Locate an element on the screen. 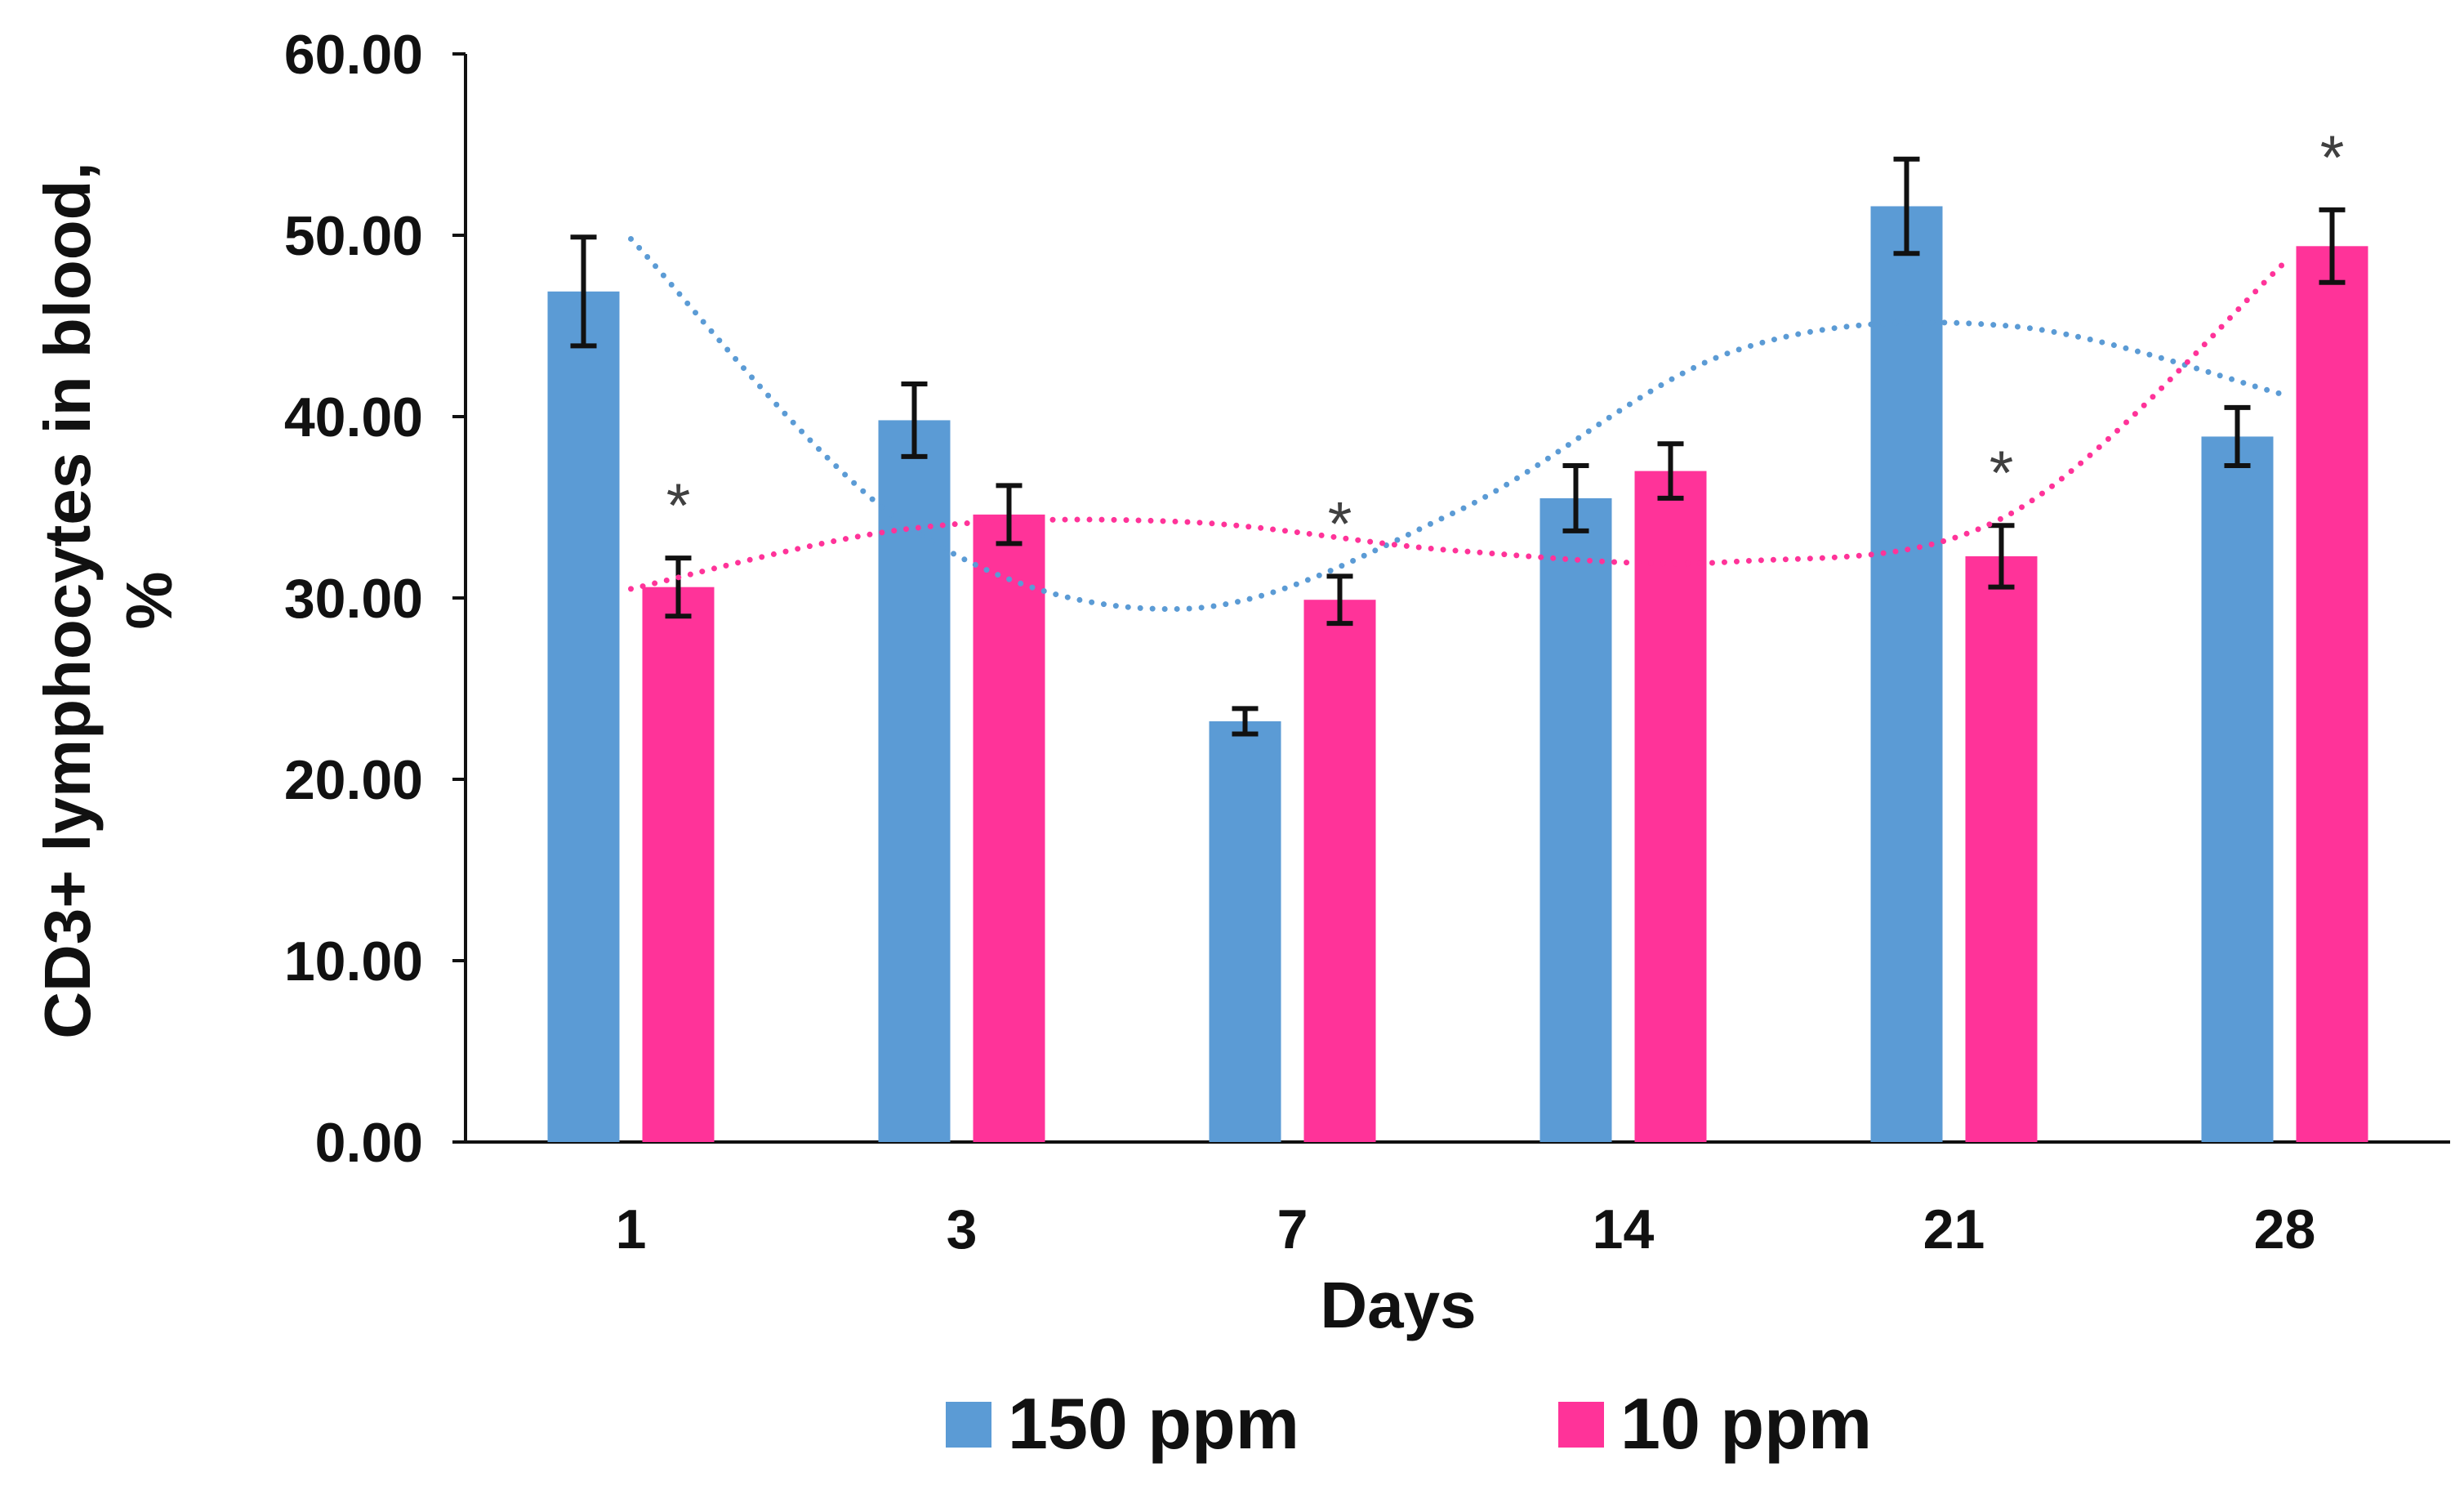 This screenshot has width=2464, height=1499. x-tick-label: 1 is located at coordinates (631, 1229).